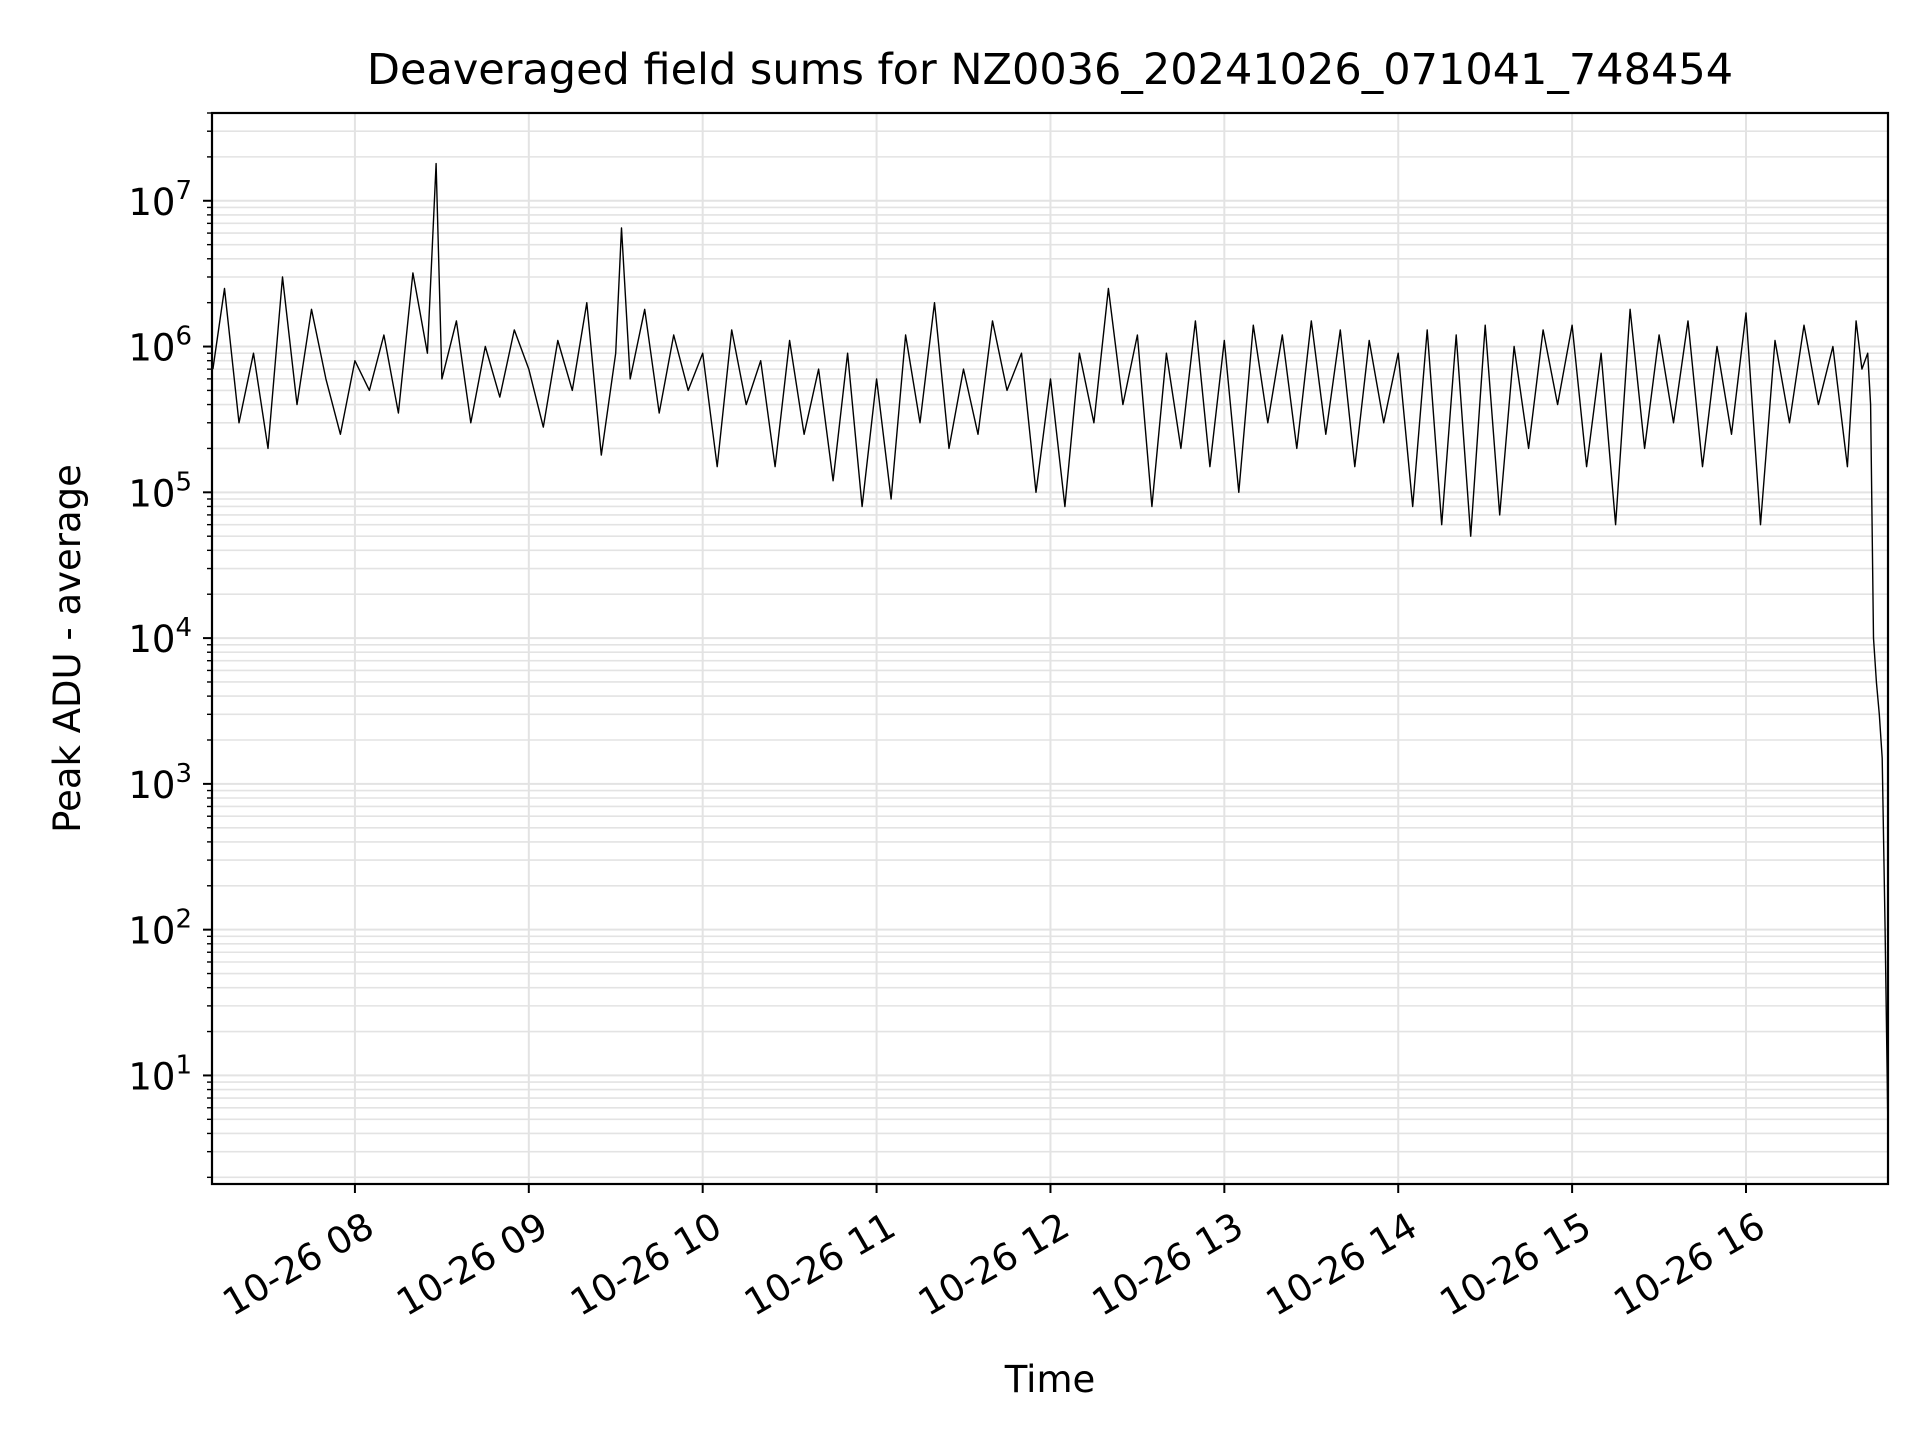  I want to click on y-tick-exponent: 6, so click(183, 337).